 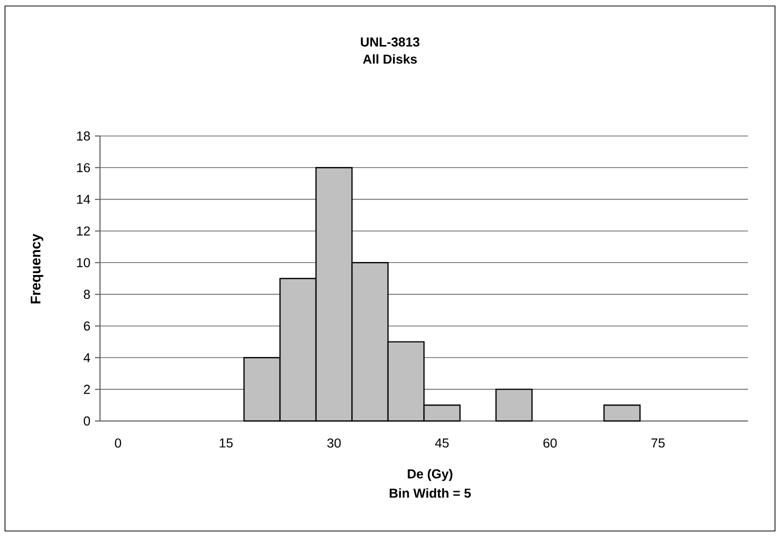 What do you see at coordinates (550, 443) in the screenshot?
I see `x-tick-label: 60` at bounding box center [550, 443].